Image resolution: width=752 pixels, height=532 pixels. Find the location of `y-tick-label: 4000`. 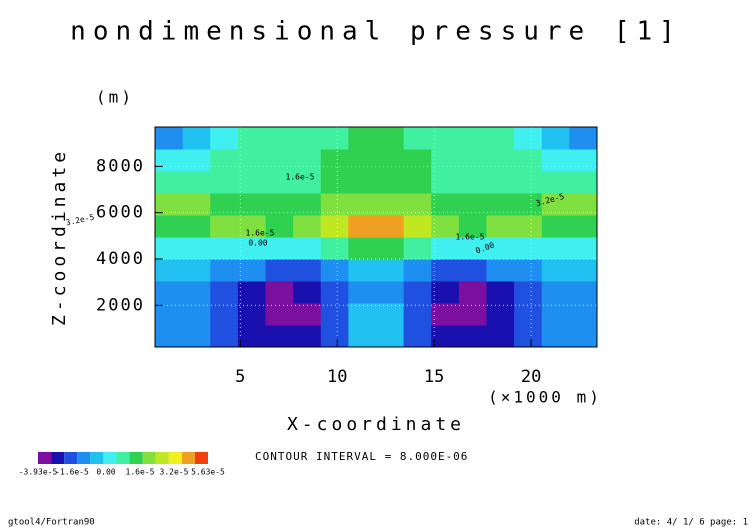

y-tick-label: 4000 is located at coordinates (120, 259).